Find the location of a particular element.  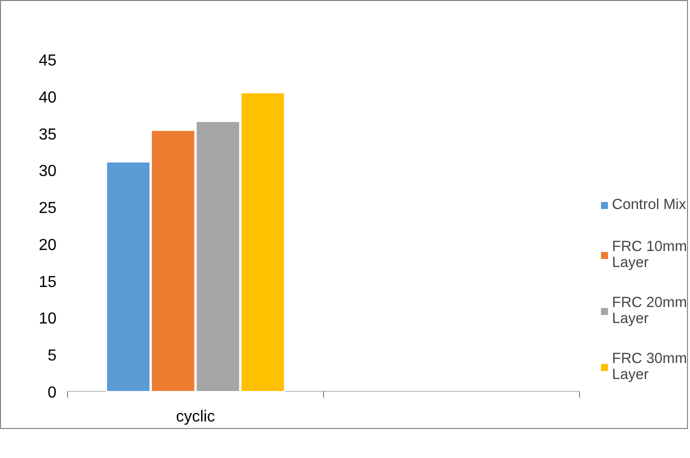

y-tick-label: 40 is located at coordinates (47, 97).